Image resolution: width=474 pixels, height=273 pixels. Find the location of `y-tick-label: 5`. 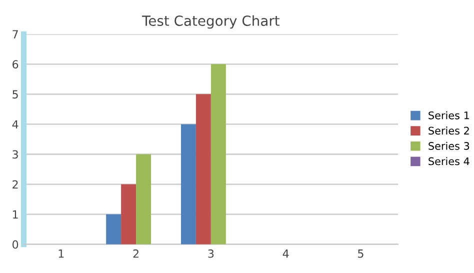

y-tick-label: 5 is located at coordinates (15, 94).